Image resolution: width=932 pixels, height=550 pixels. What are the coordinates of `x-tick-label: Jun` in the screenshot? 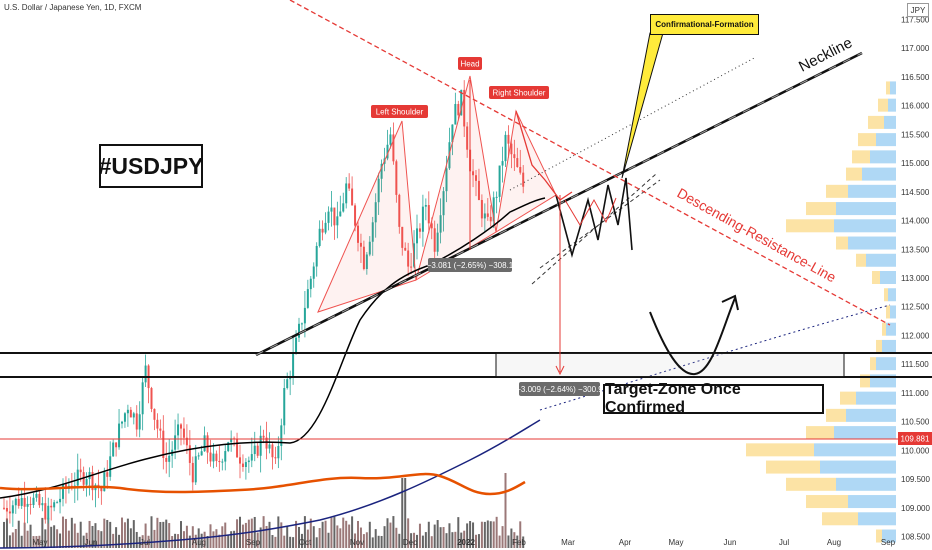 It's located at (91, 542).